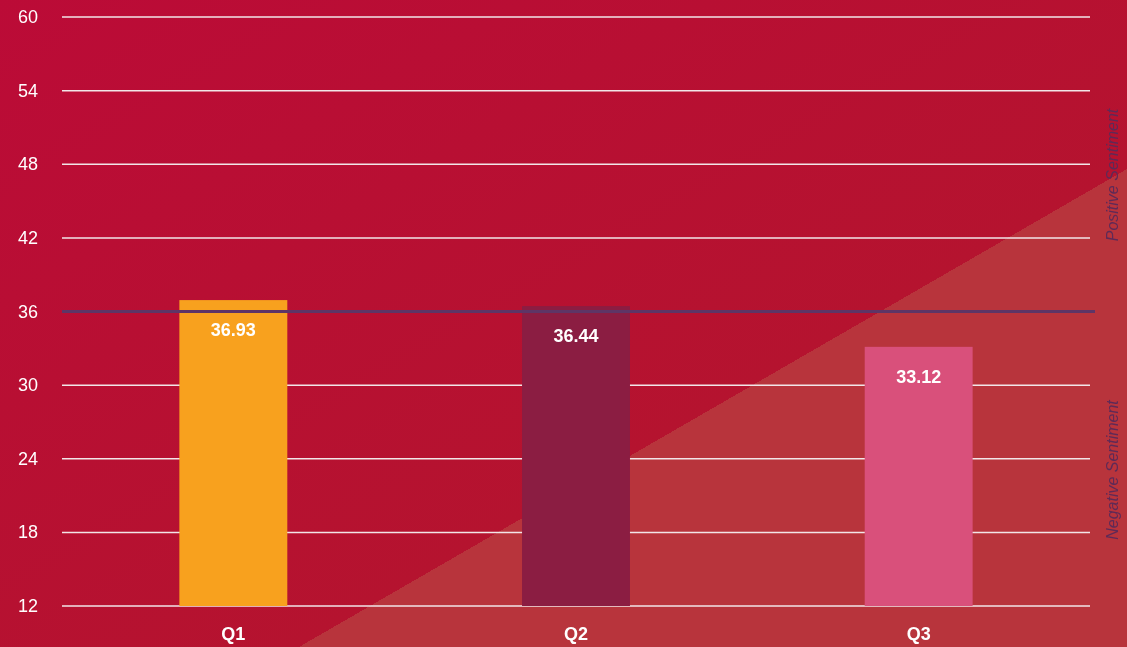  I want to click on text: Positive Sentiment, so click(1112, 175).